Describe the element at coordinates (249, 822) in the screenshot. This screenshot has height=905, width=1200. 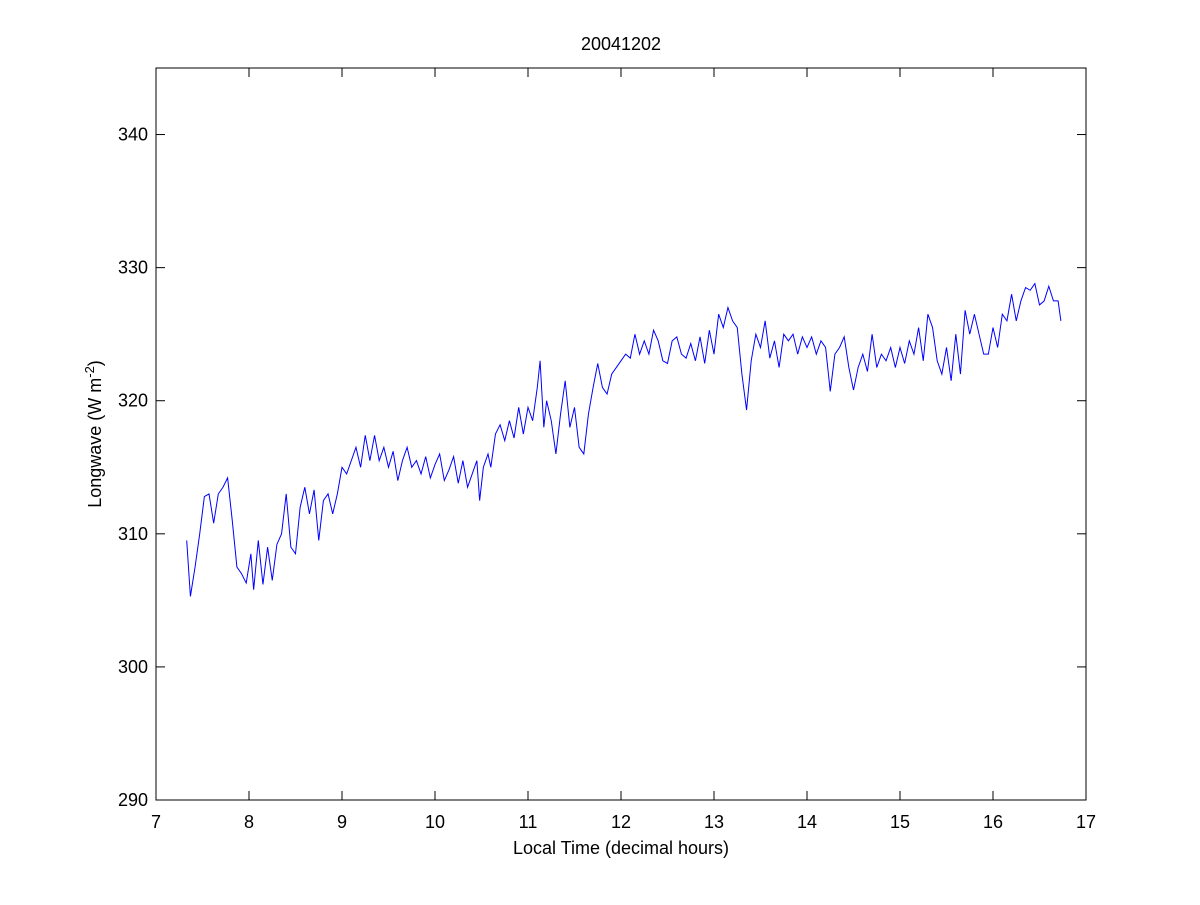
I see `x-tick-label: 8` at that location.